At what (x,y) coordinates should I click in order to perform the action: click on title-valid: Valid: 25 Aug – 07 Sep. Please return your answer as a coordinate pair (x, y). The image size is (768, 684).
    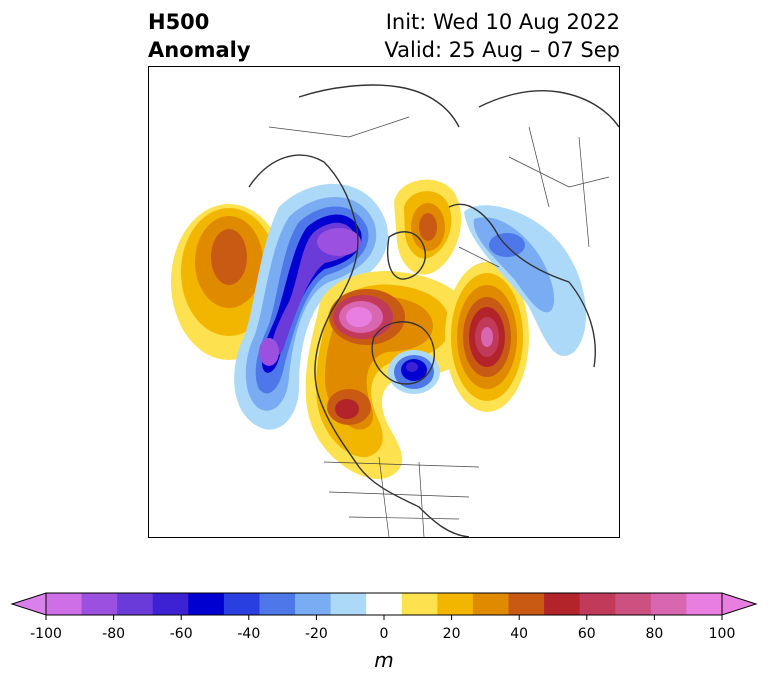
    Looking at the image, I should click on (502, 50).